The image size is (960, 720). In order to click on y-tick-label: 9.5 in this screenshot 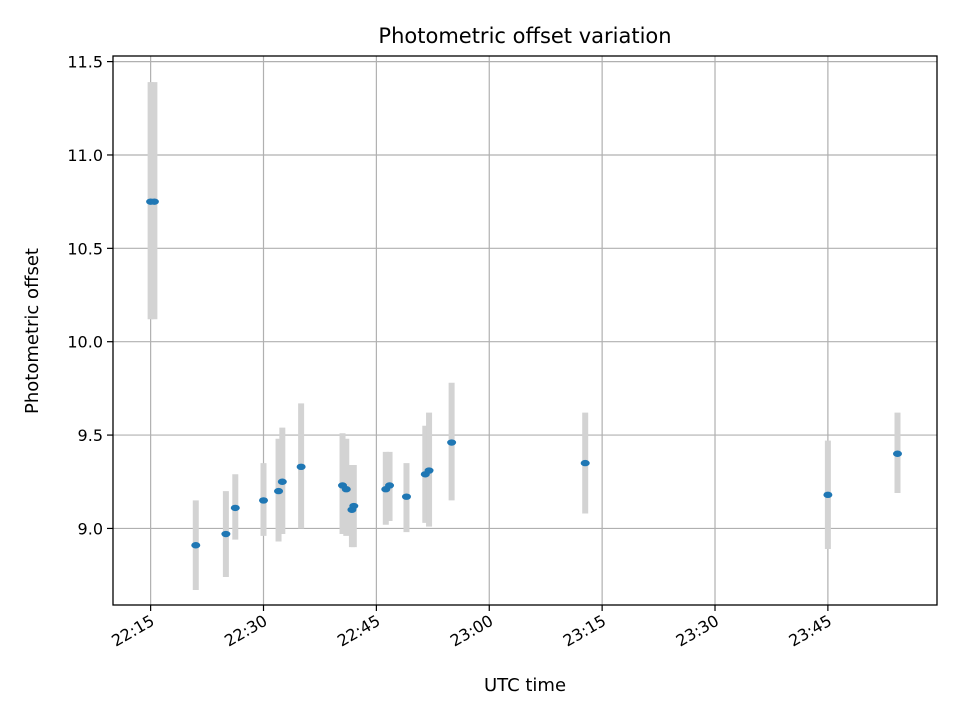, I will do `click(90, 435)`.